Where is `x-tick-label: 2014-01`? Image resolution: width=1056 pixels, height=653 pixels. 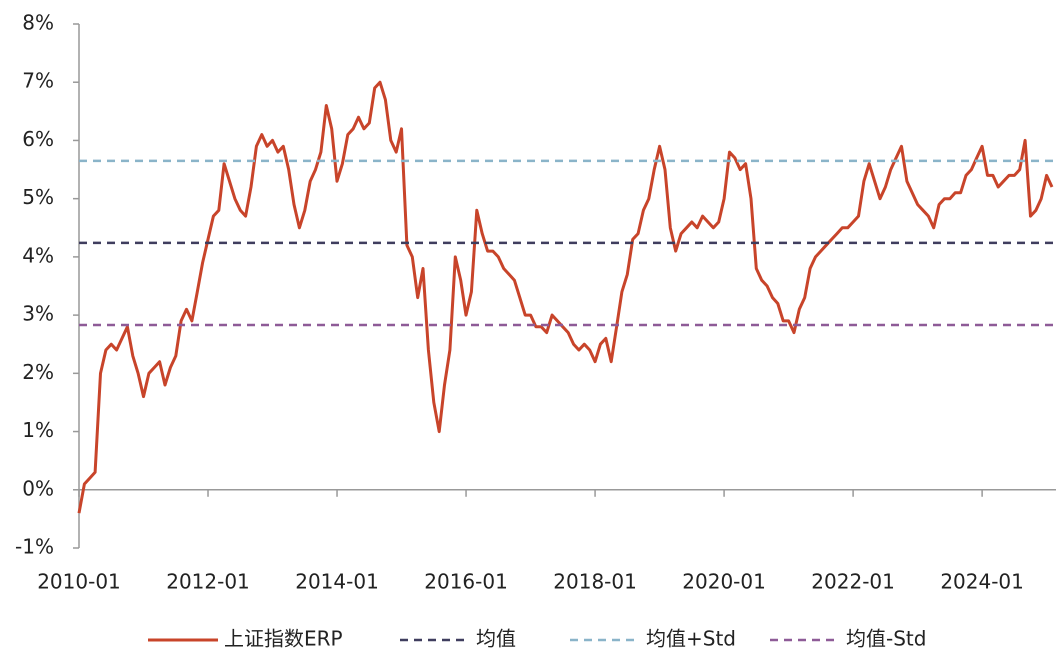
x-tick-label: 2014-01 is located at coordinates (337, 582).